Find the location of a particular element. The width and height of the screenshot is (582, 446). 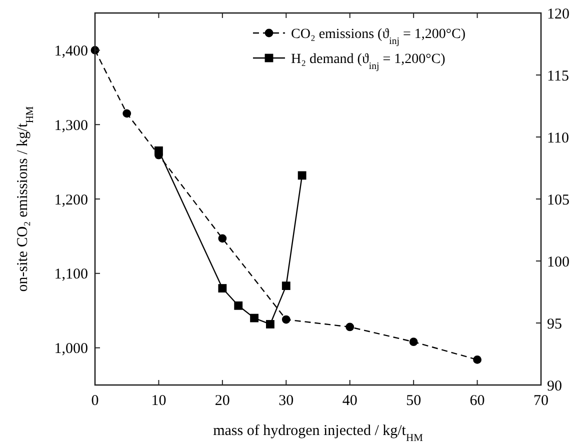

y2-tick-label: 120 is located at coordinates (558, 14).